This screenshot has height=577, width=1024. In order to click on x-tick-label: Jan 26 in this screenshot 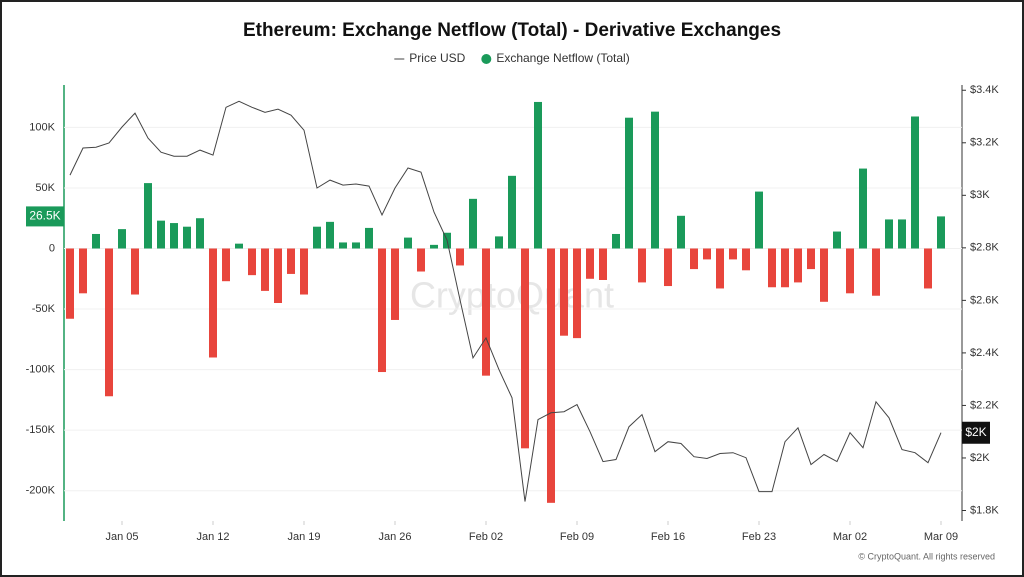, I will do `click(394, 537)`.